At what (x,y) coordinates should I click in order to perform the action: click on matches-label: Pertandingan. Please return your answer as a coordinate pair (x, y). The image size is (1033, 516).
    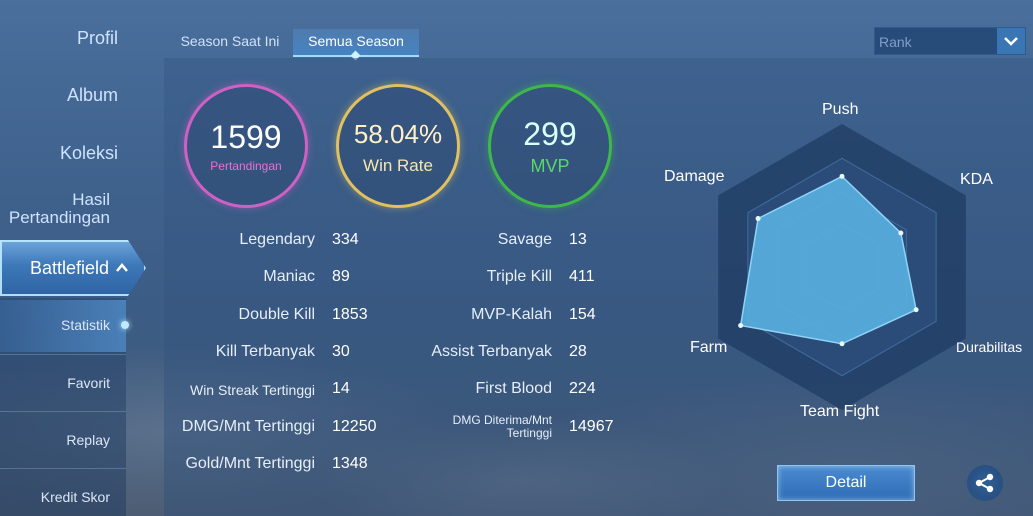
    Looking at the image, I should click on (246, 166).